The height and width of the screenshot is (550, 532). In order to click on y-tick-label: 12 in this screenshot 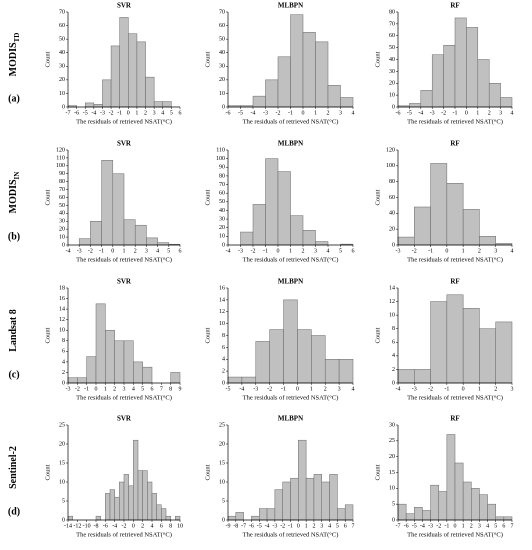, I will do `click(392, 302)`.